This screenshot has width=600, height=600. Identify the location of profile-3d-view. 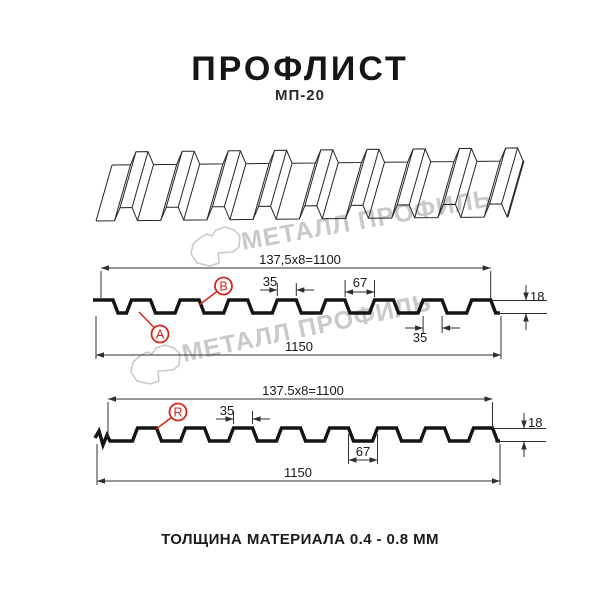
(310, 184).